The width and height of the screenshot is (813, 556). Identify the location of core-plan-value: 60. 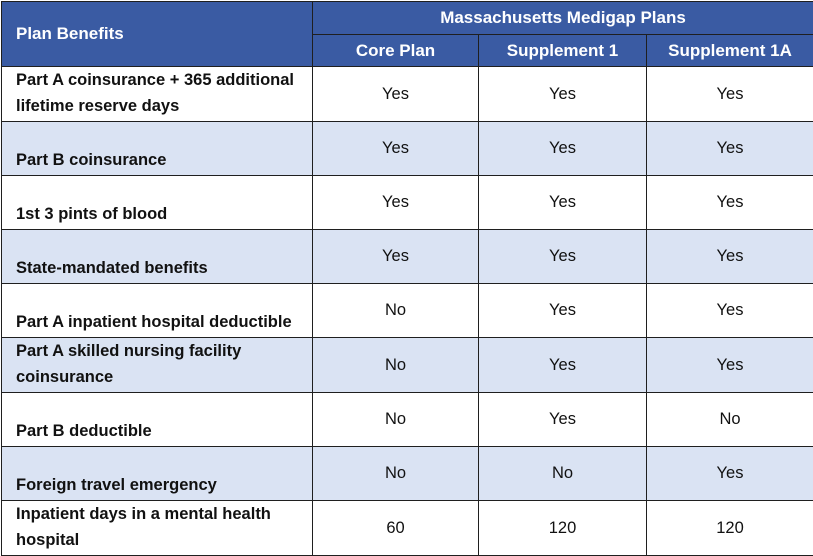
(396, 528).